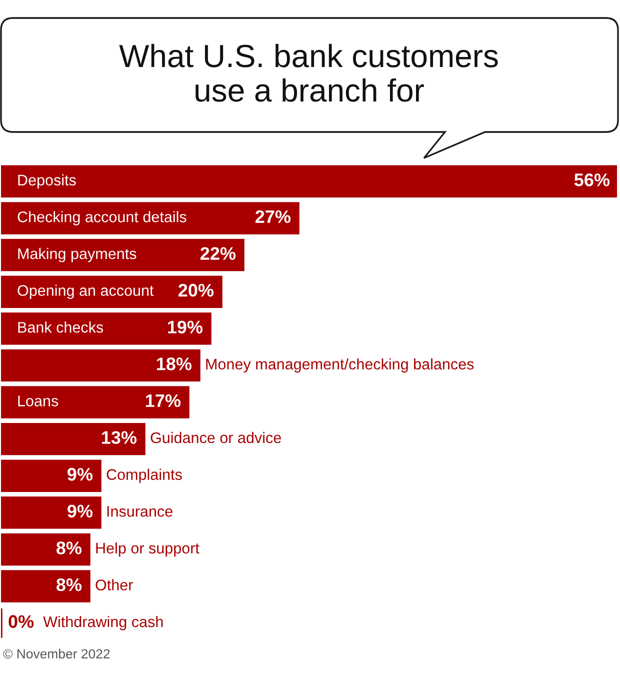  I want to click on y-tick-label: Withdrawing cash, so click(103, 623).